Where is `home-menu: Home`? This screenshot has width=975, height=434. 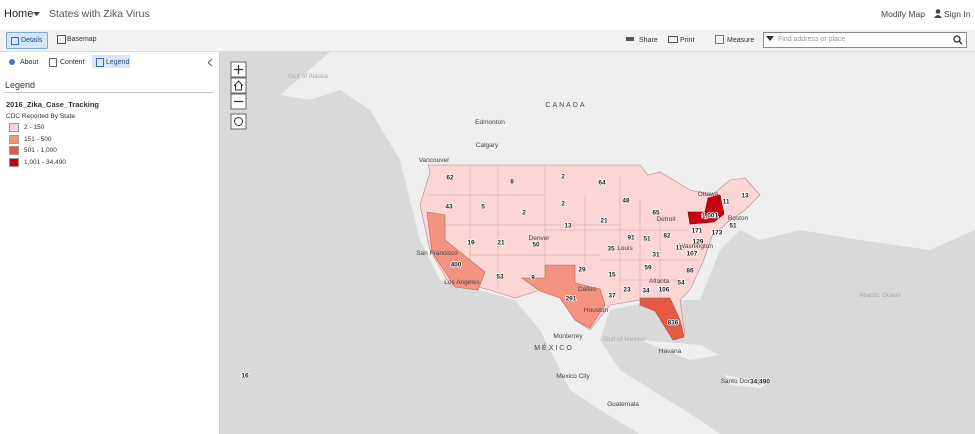 home-menu: Home is located at coordinates (19, 14).